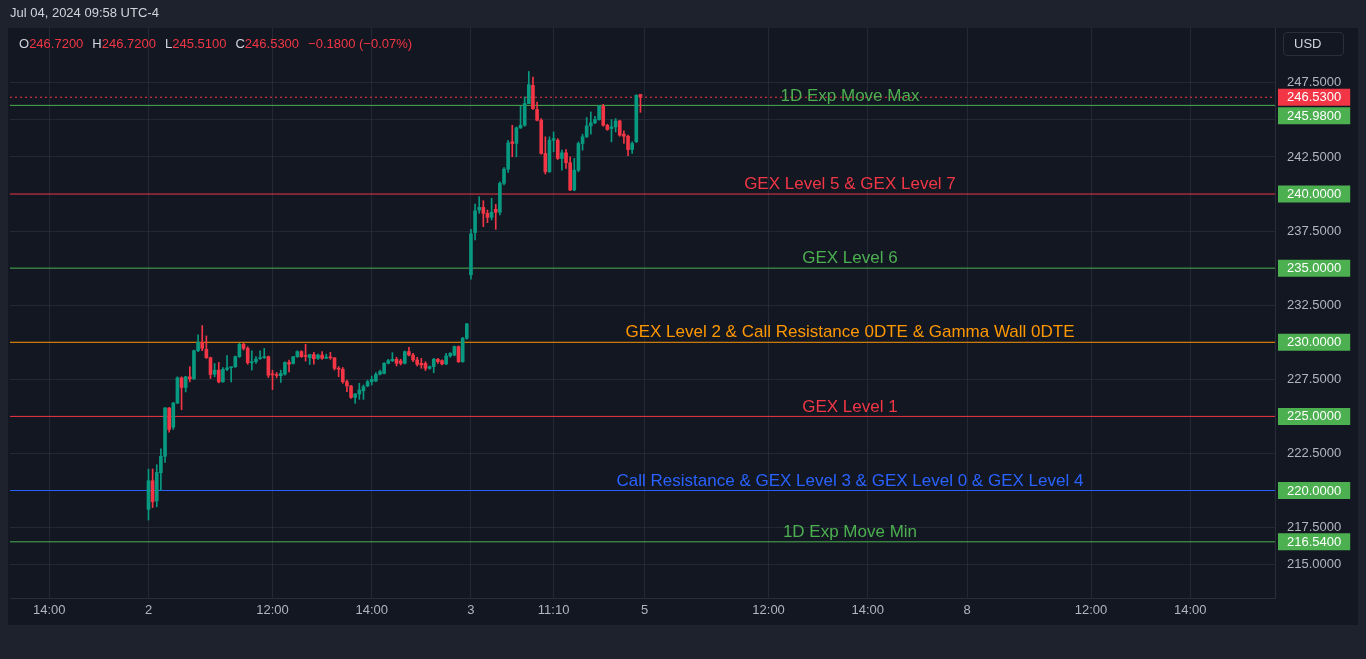  Describe the element at coordinates (1314, 115) in the screenshot. I see `text: 245.9800` at that location.